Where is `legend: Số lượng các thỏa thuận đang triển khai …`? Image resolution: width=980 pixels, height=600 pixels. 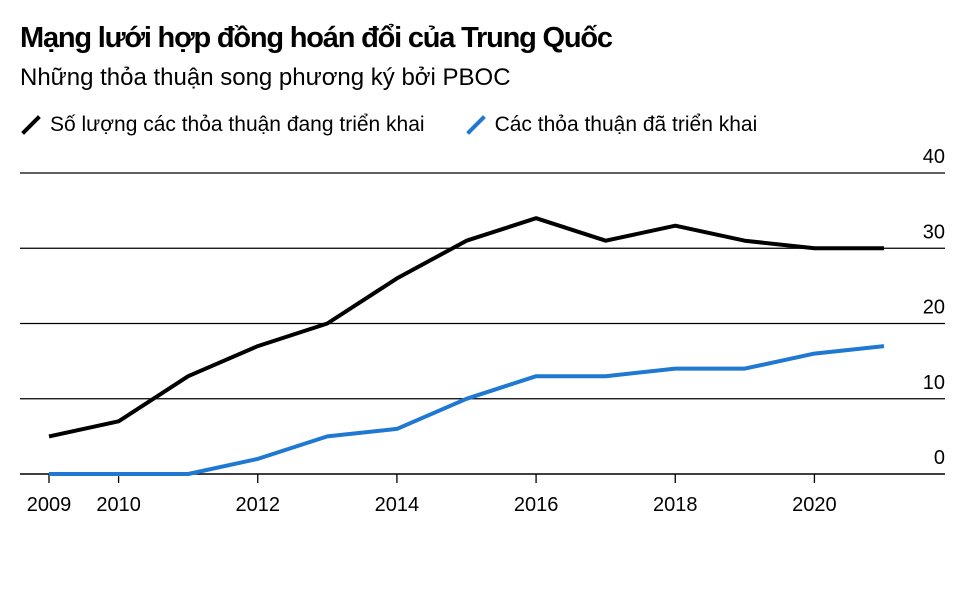 legend: Số lượng các thỏa thuận đang triển khai … is located at coordinates (408, 125).